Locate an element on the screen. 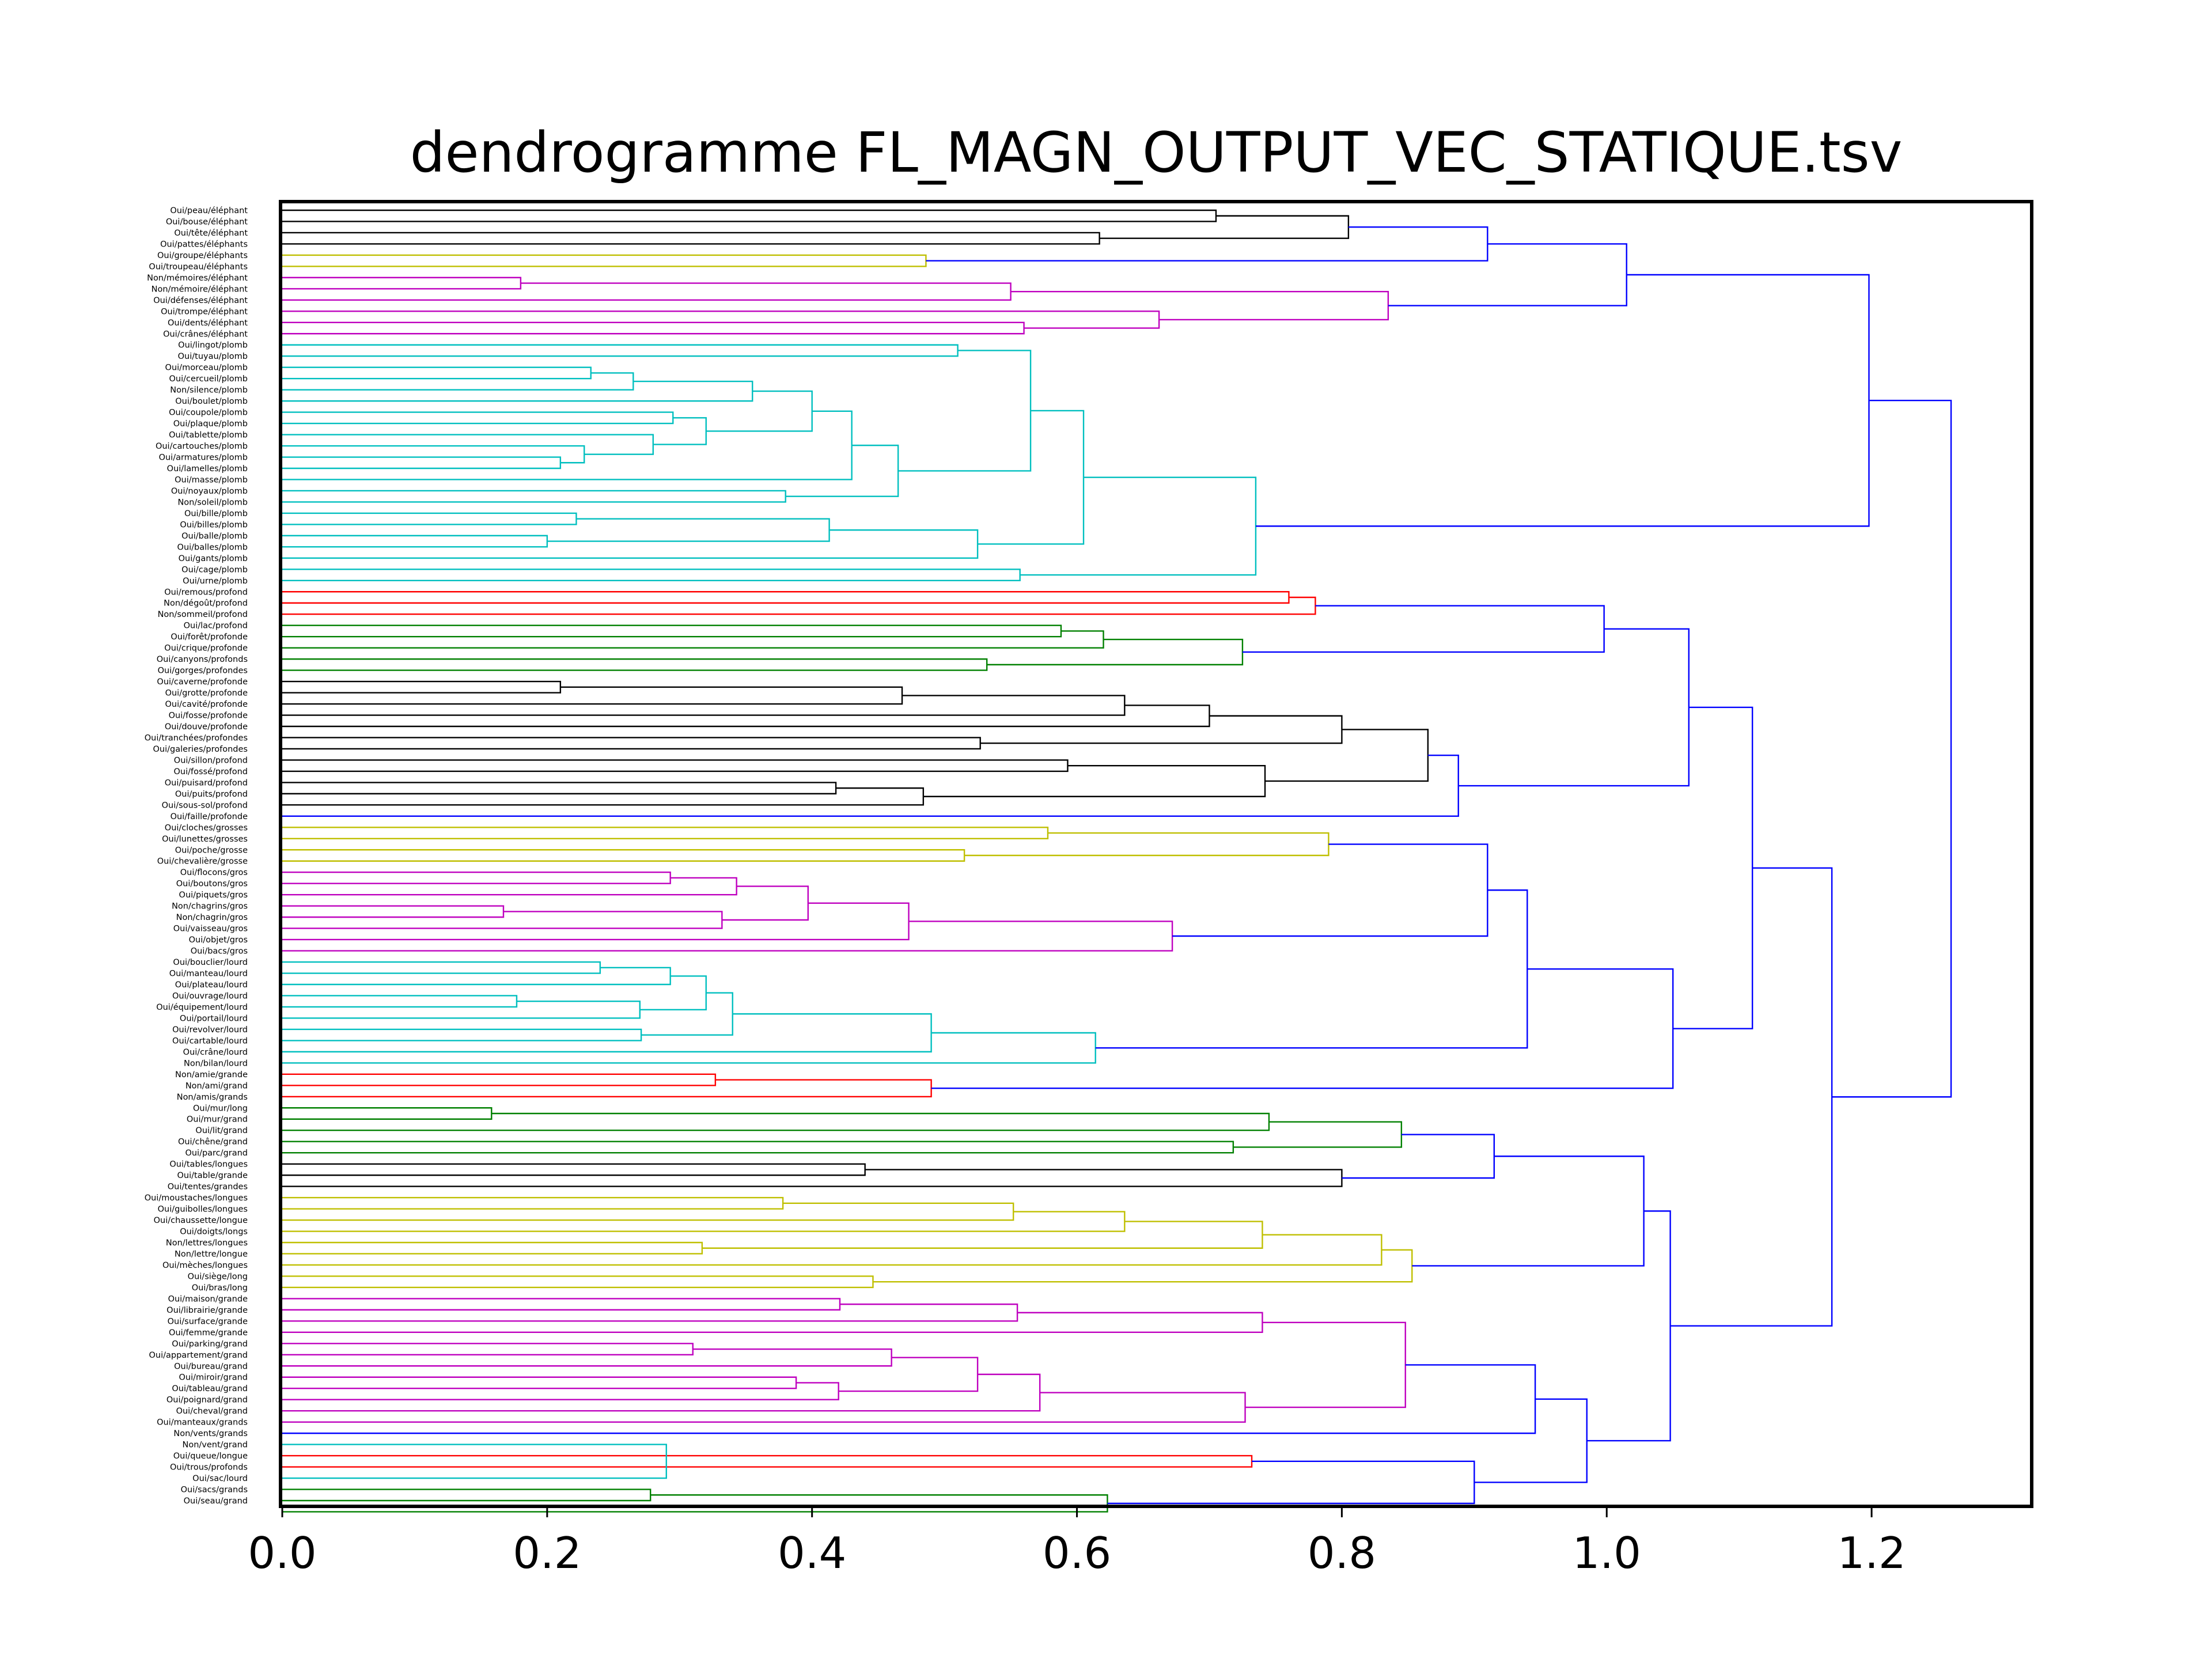 Image resolution: width=2212 pixels, height=1659 pixels. leaf-label: Oui/troupeau/éléphants is located at coordinates (198, 266).